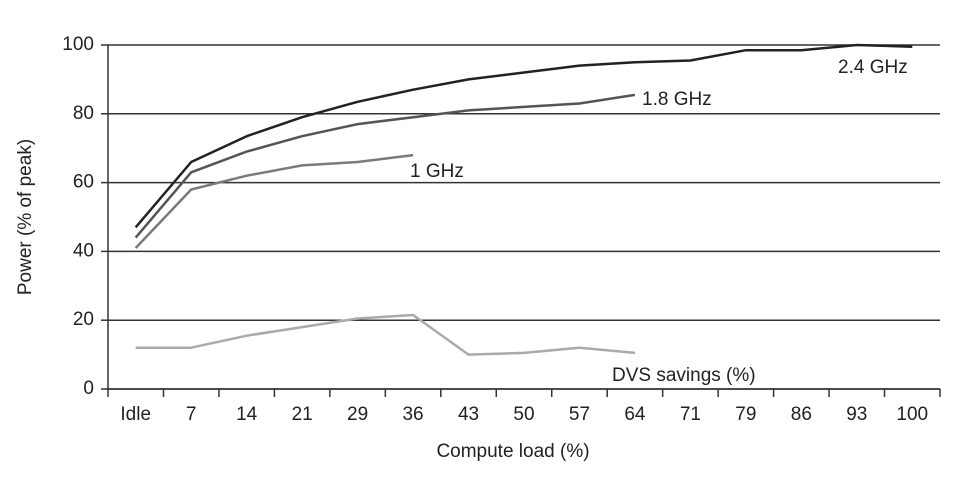 The image size is (973, 487). I want to click on y-tick-label: 40, so click(83, 250).